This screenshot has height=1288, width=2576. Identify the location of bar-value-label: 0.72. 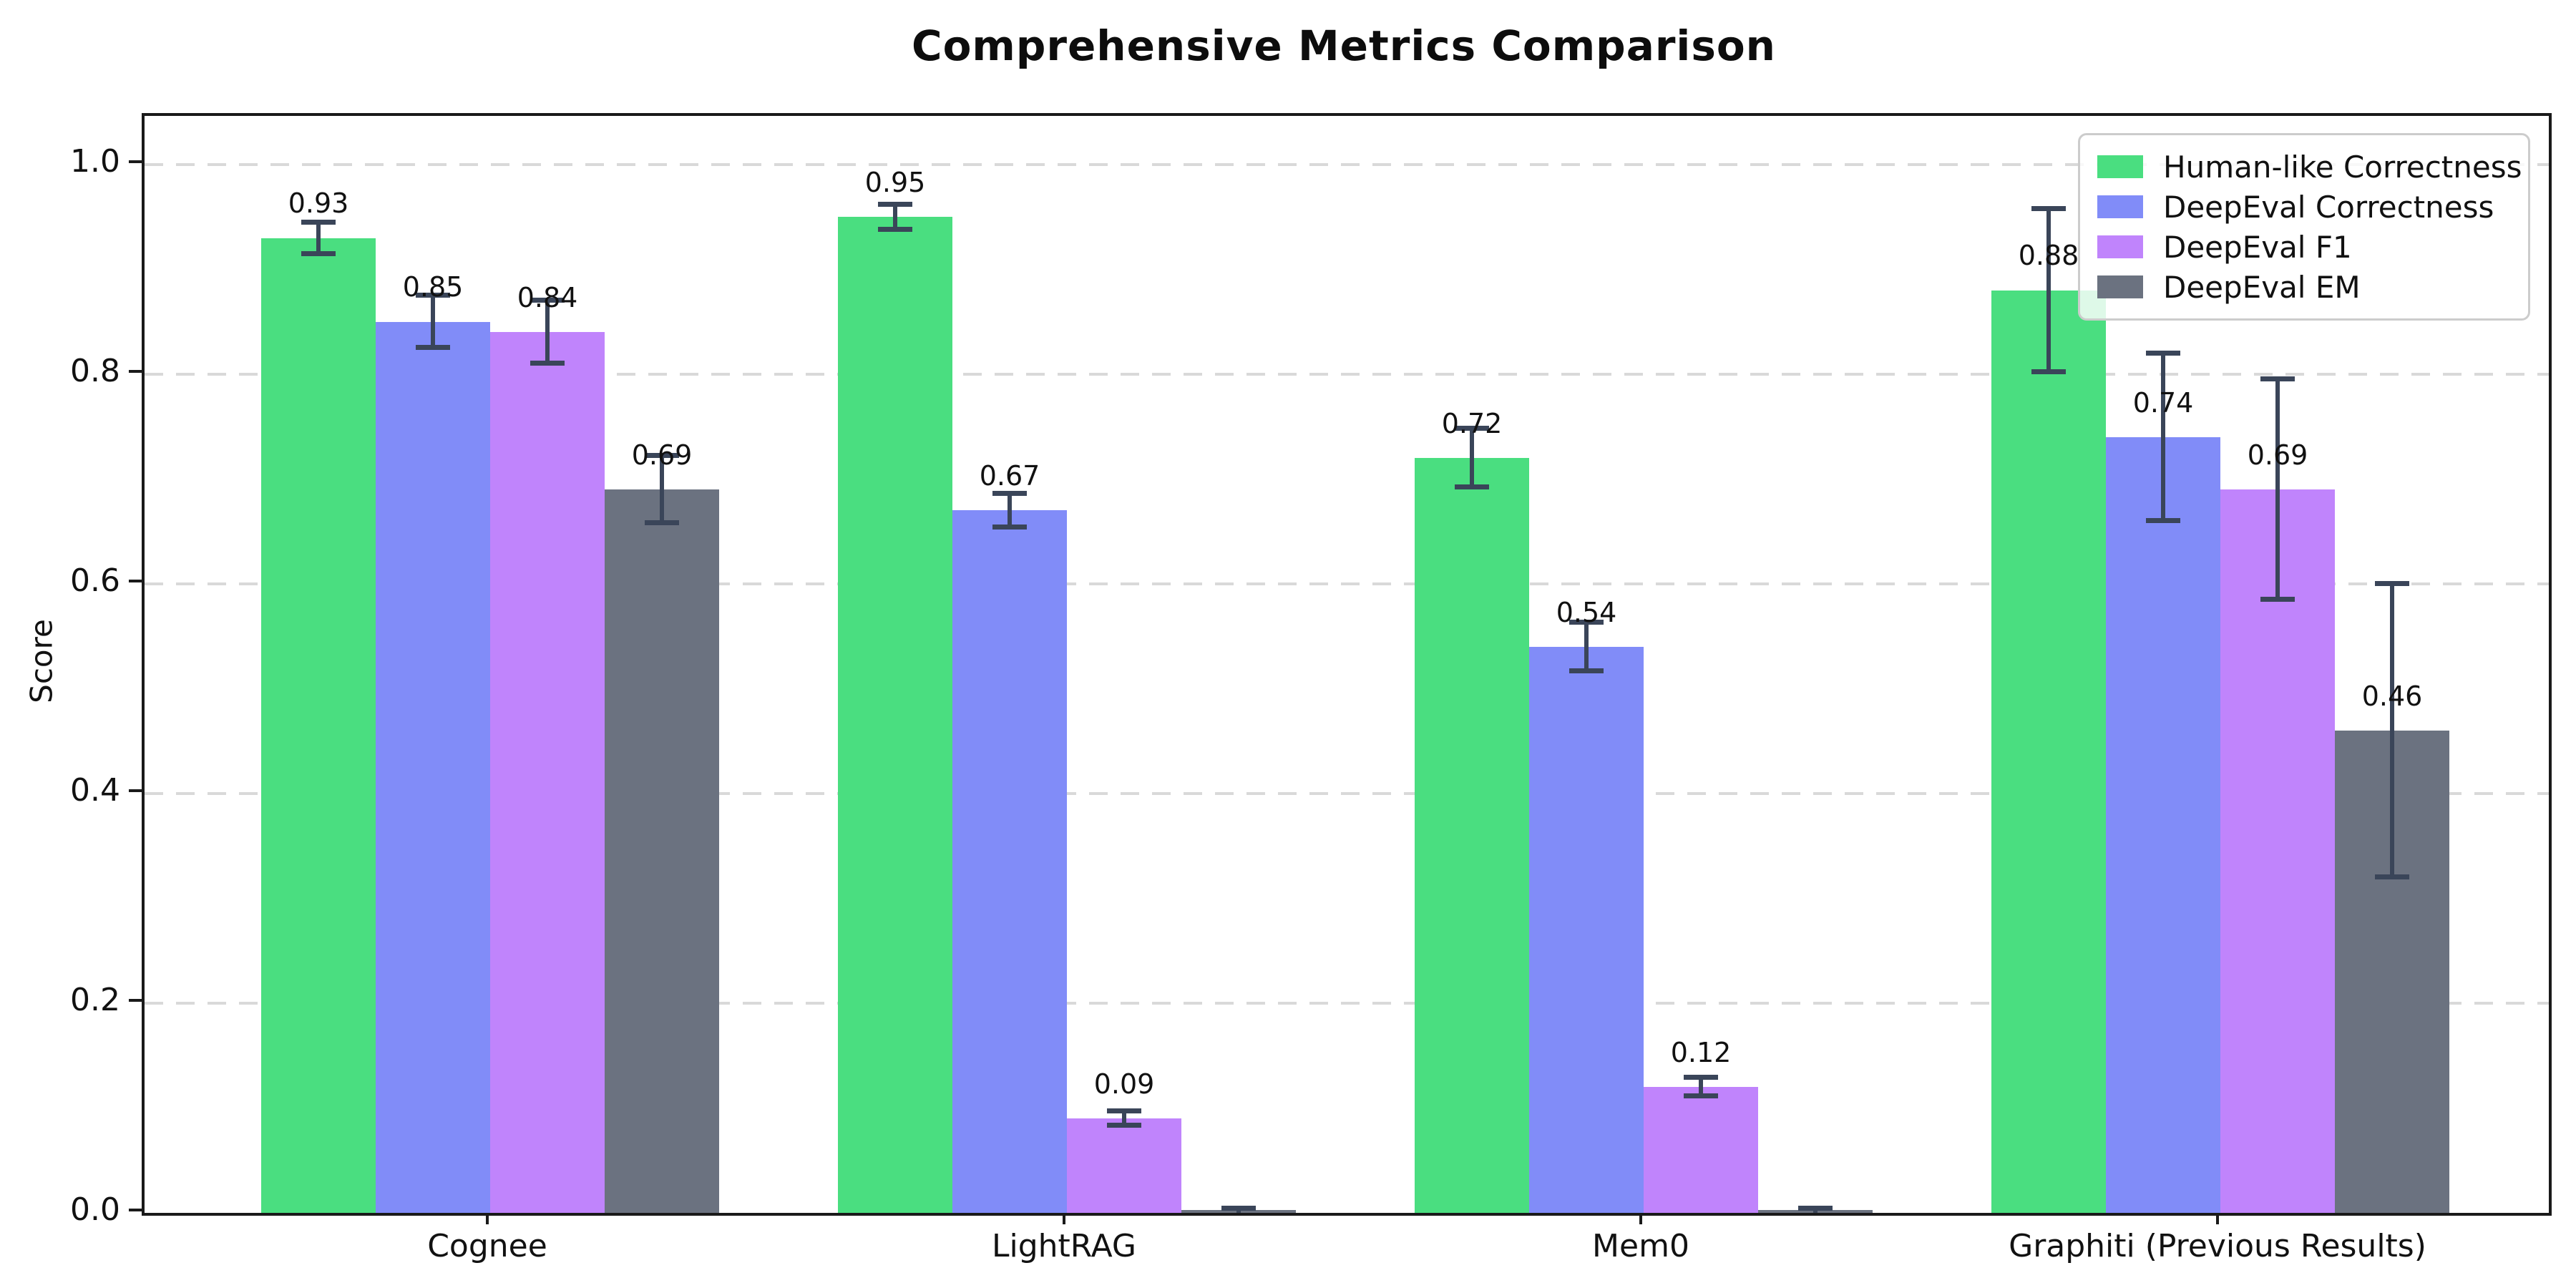
(1472, 423).